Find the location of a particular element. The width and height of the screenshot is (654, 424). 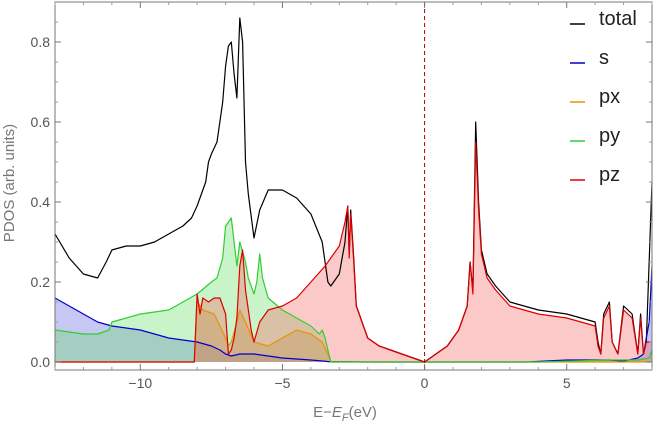

series-fill-px is located at coordinates (353, 332).